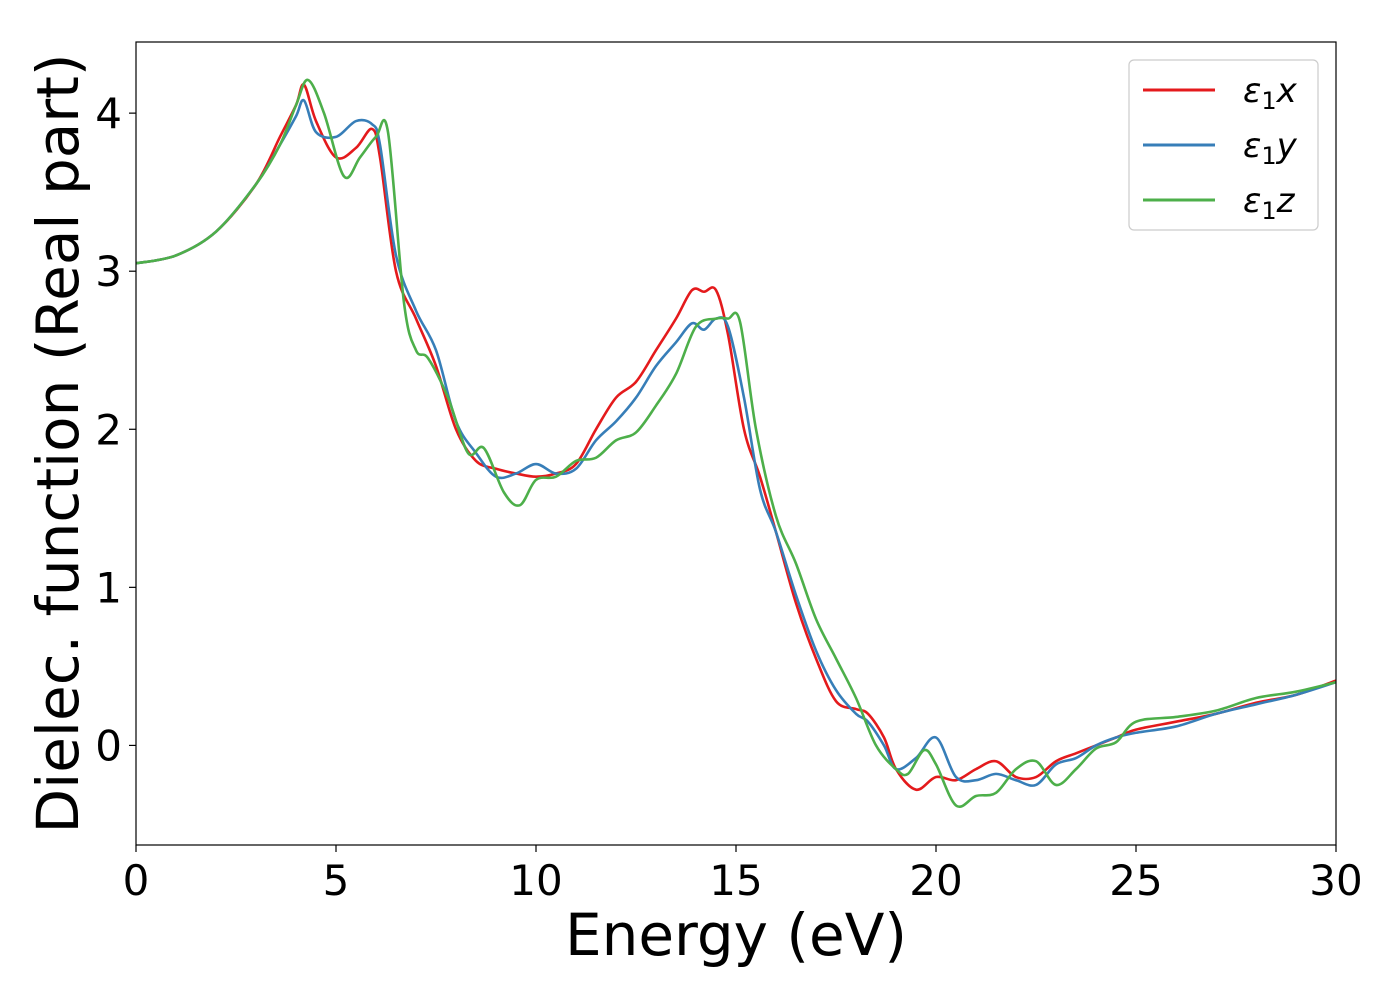 This screenshot has height=1000, width=1400. Describe the element at coordinates (1135, 880) in the screenshot. I see `x-tick-label: 25` at that location.